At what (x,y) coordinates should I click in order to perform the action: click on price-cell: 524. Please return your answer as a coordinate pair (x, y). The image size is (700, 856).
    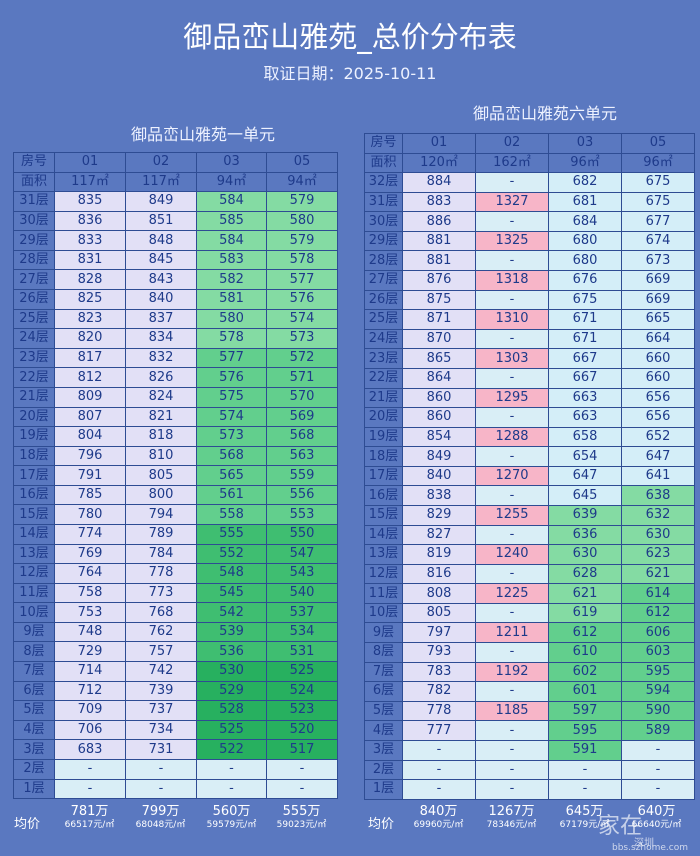
    Looking at the image, I should click on (302, 691).